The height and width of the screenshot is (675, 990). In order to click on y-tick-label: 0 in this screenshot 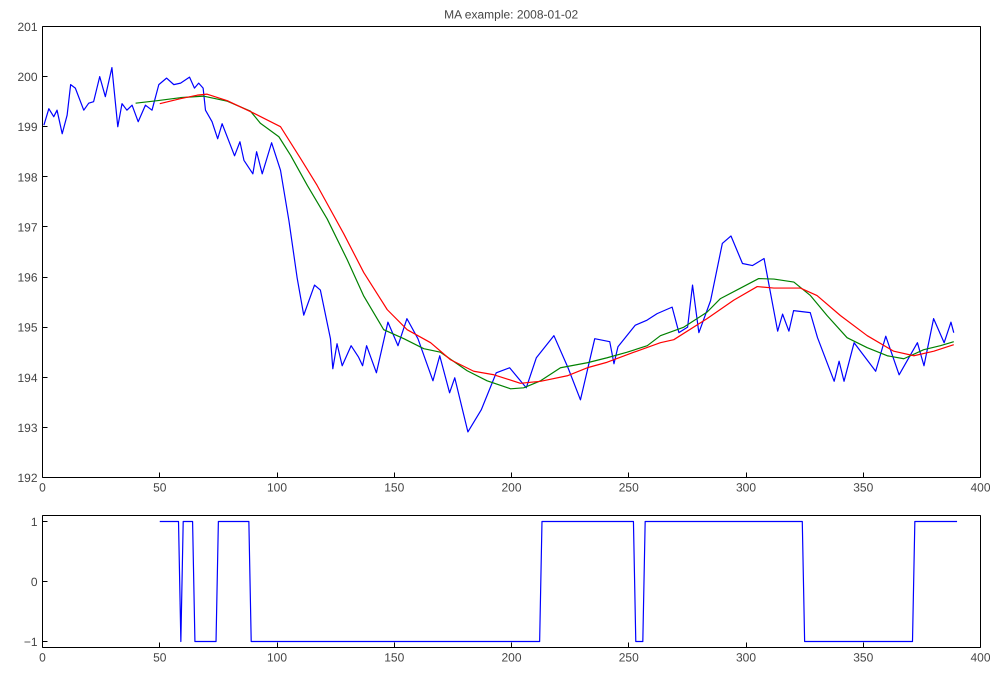, I will do `click(34, 582)`.